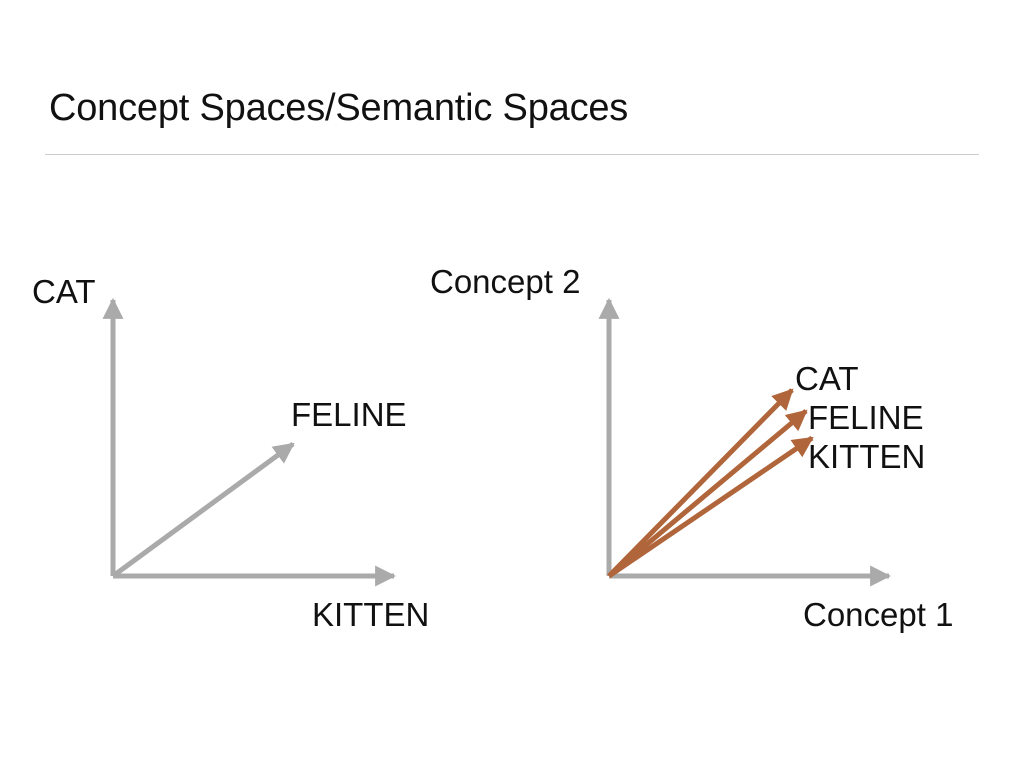 The image size is (1024, 768). What do you see at coordinates (867, 456) in the screenshot?
I see `right-vector-label-kitten: KITTEN` at bounding box center [867, 456].